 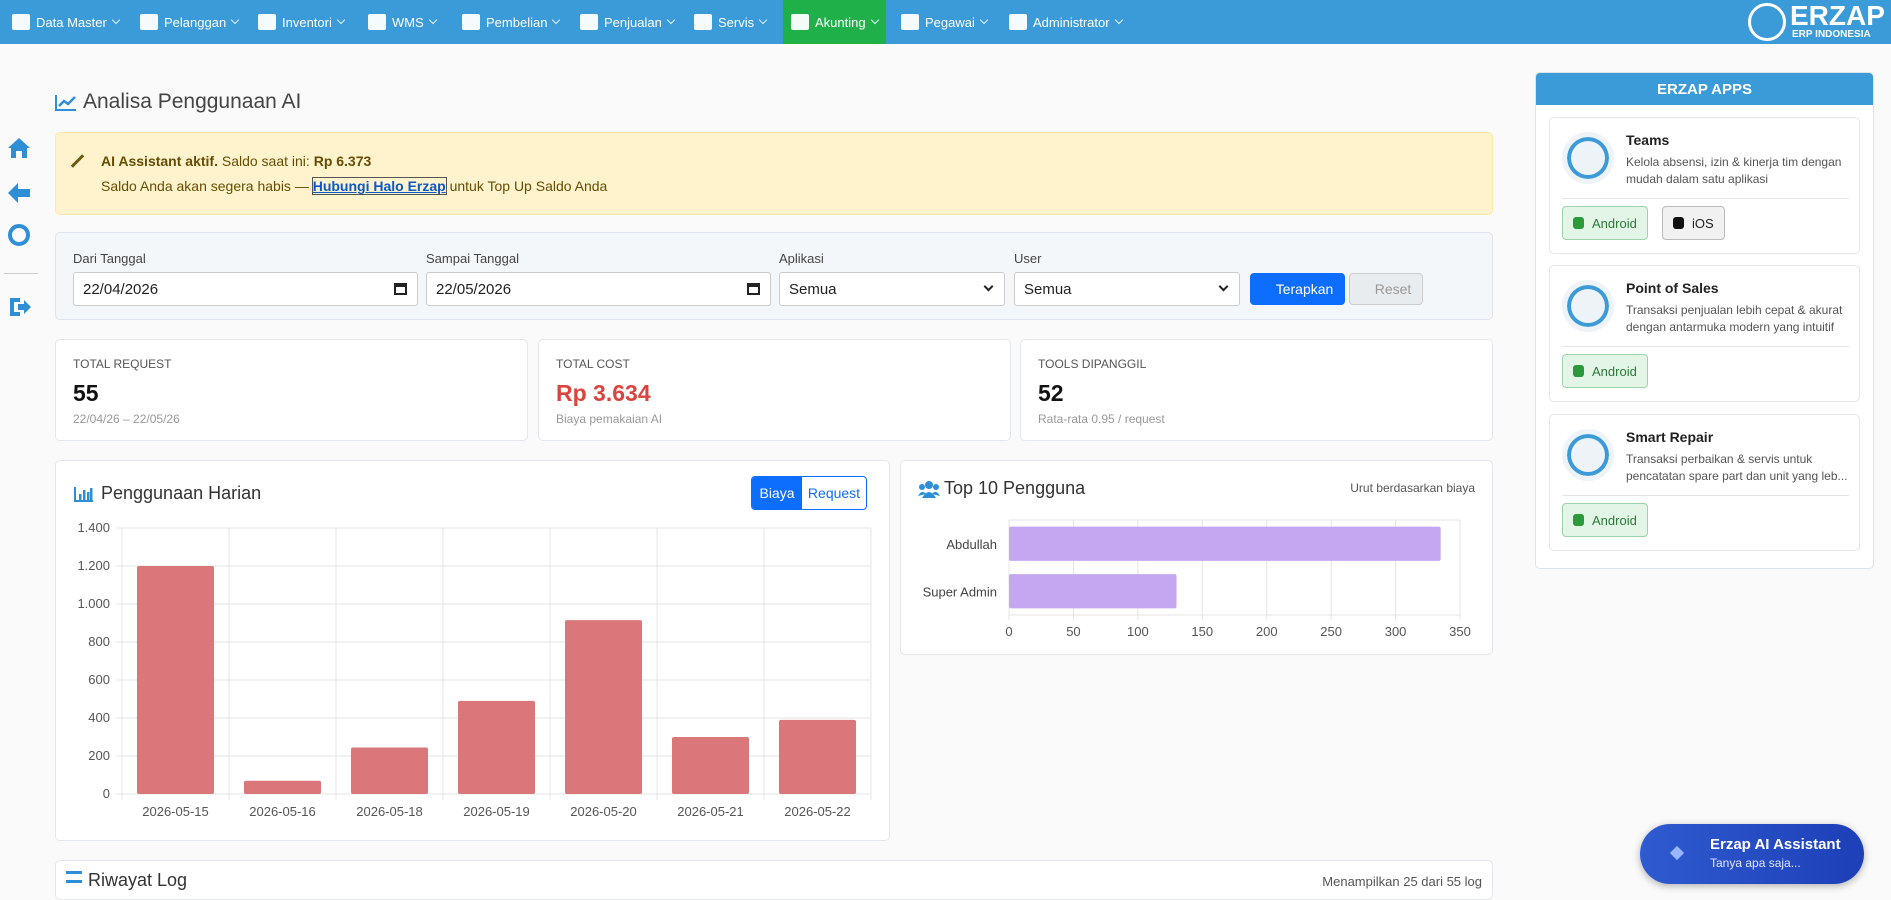 I want to click on nav-item: Administrator, so click(x=1065, y=22).